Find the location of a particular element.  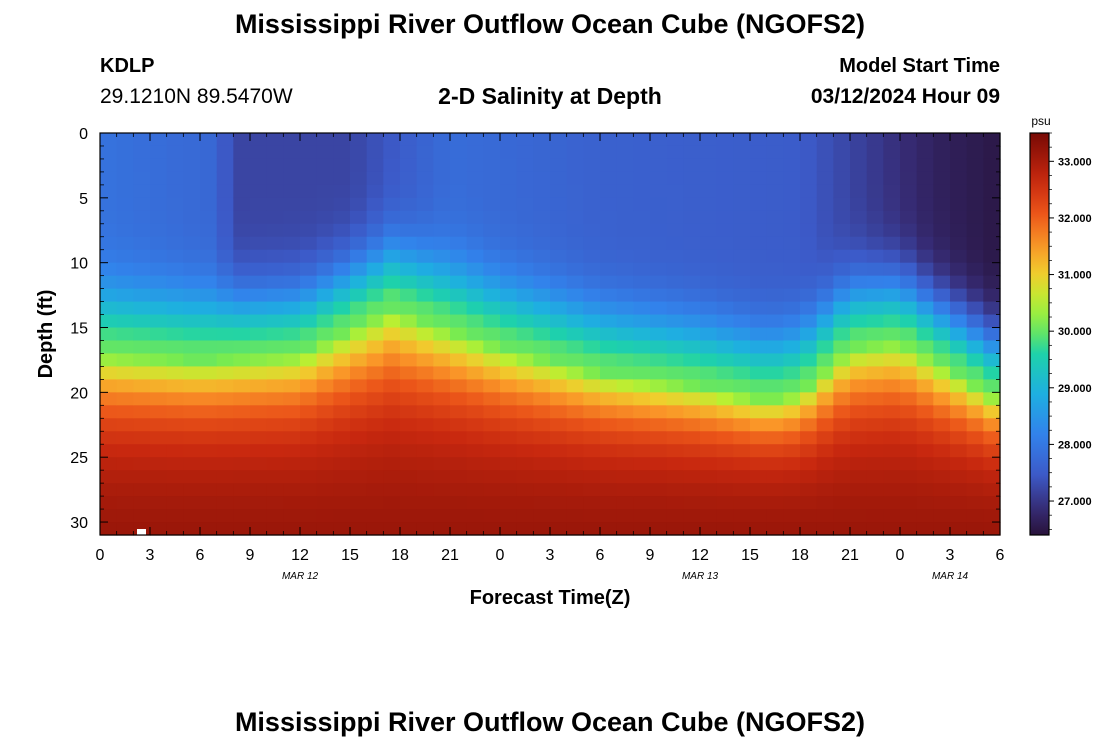

colorbar-tick-label: 27.000 is located at coordinates (1075, 502).